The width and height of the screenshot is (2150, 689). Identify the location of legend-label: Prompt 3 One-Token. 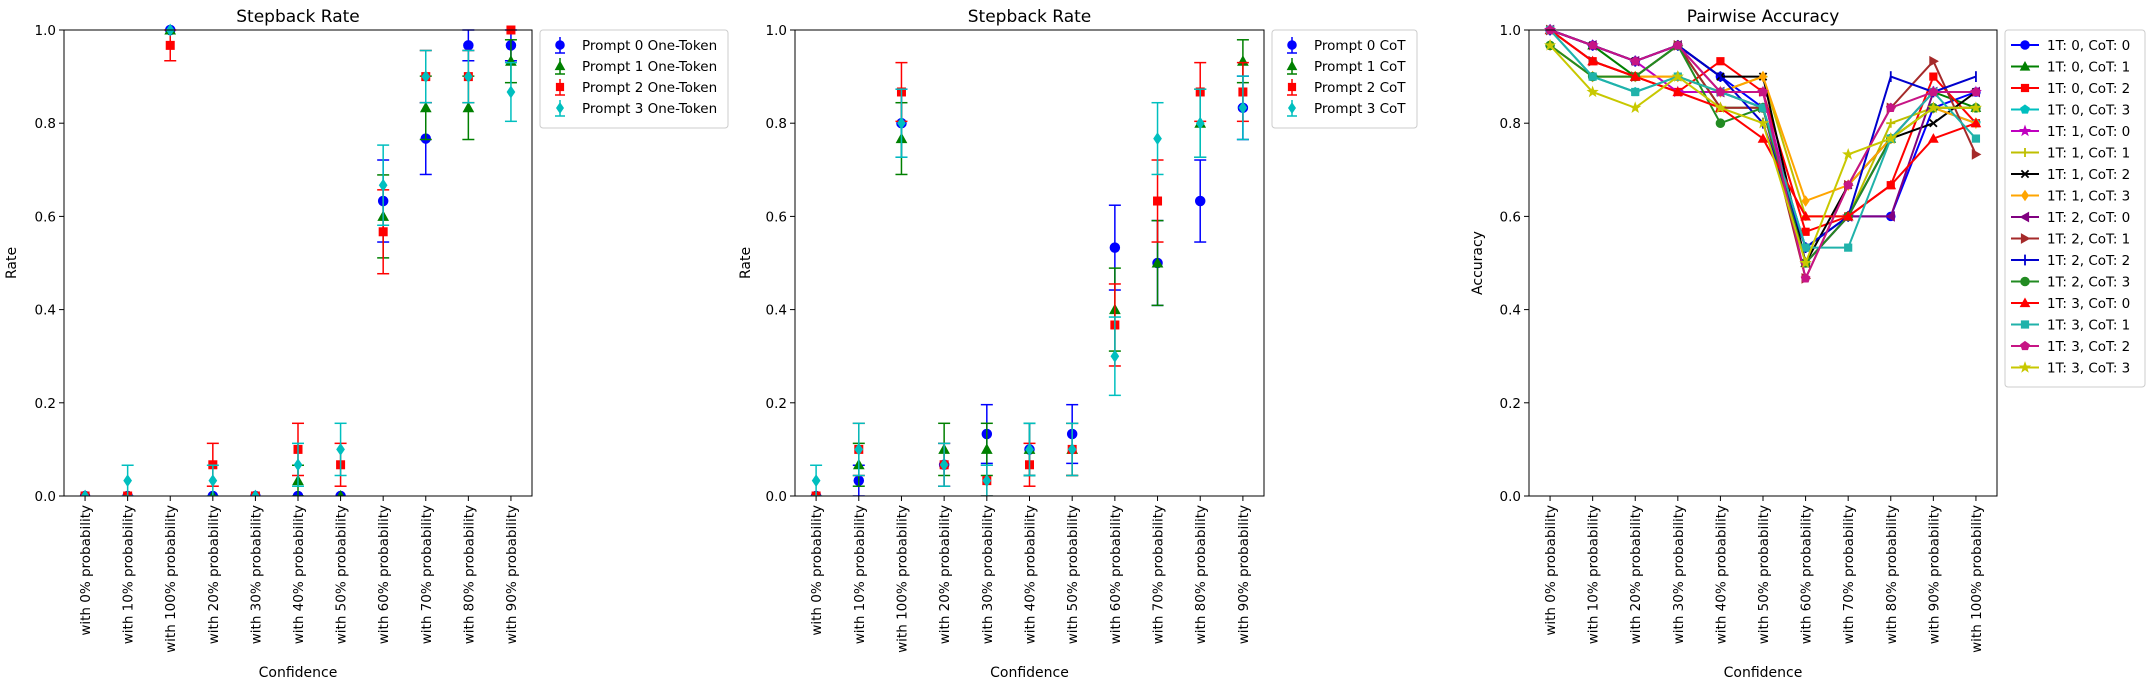
(649, 109).